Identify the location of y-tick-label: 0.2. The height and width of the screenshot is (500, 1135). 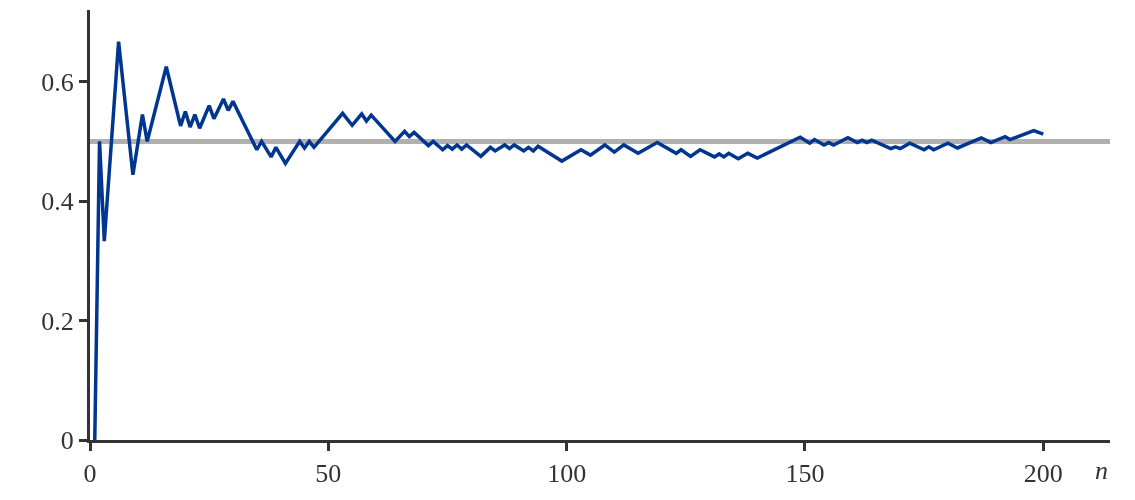
(57, 321).